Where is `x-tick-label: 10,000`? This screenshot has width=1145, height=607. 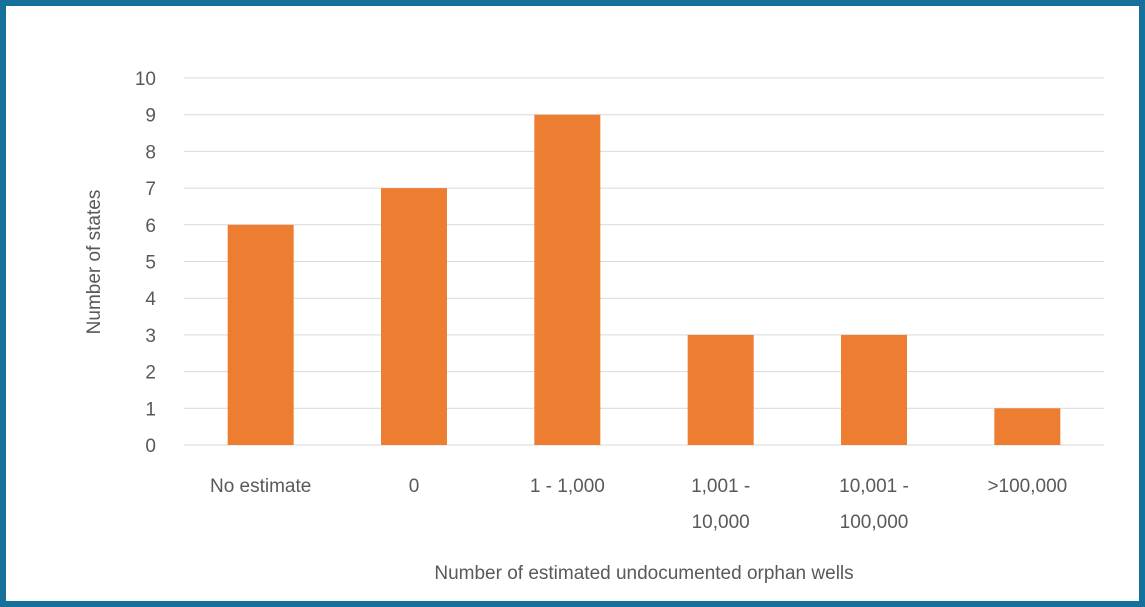 x-tick-label: 10,000 is located at coordinates (721, 522).